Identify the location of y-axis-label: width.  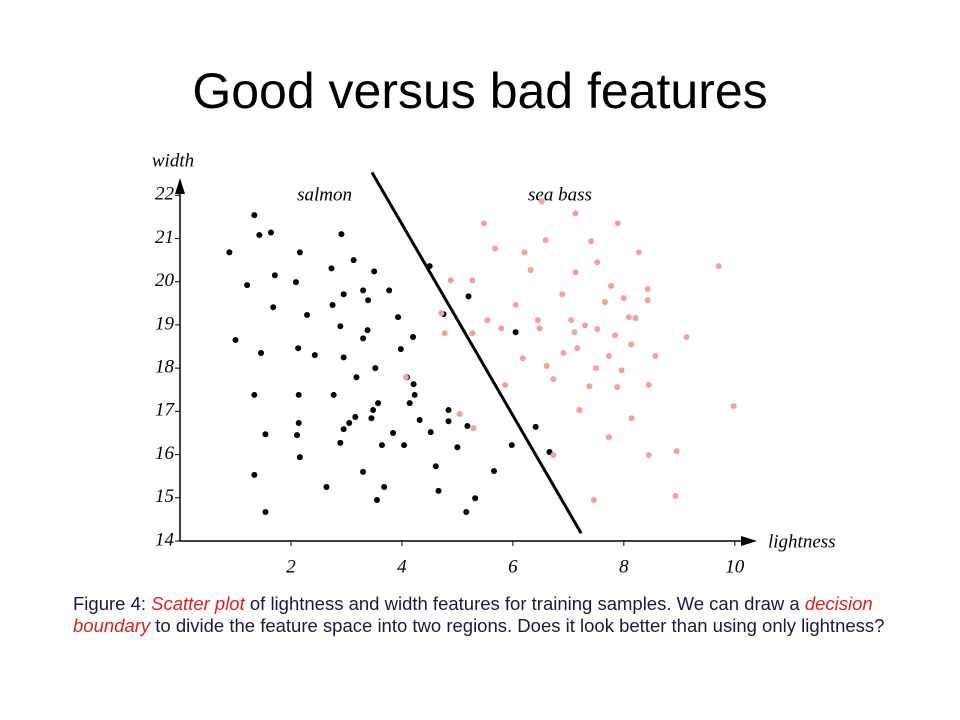
(173, 160).